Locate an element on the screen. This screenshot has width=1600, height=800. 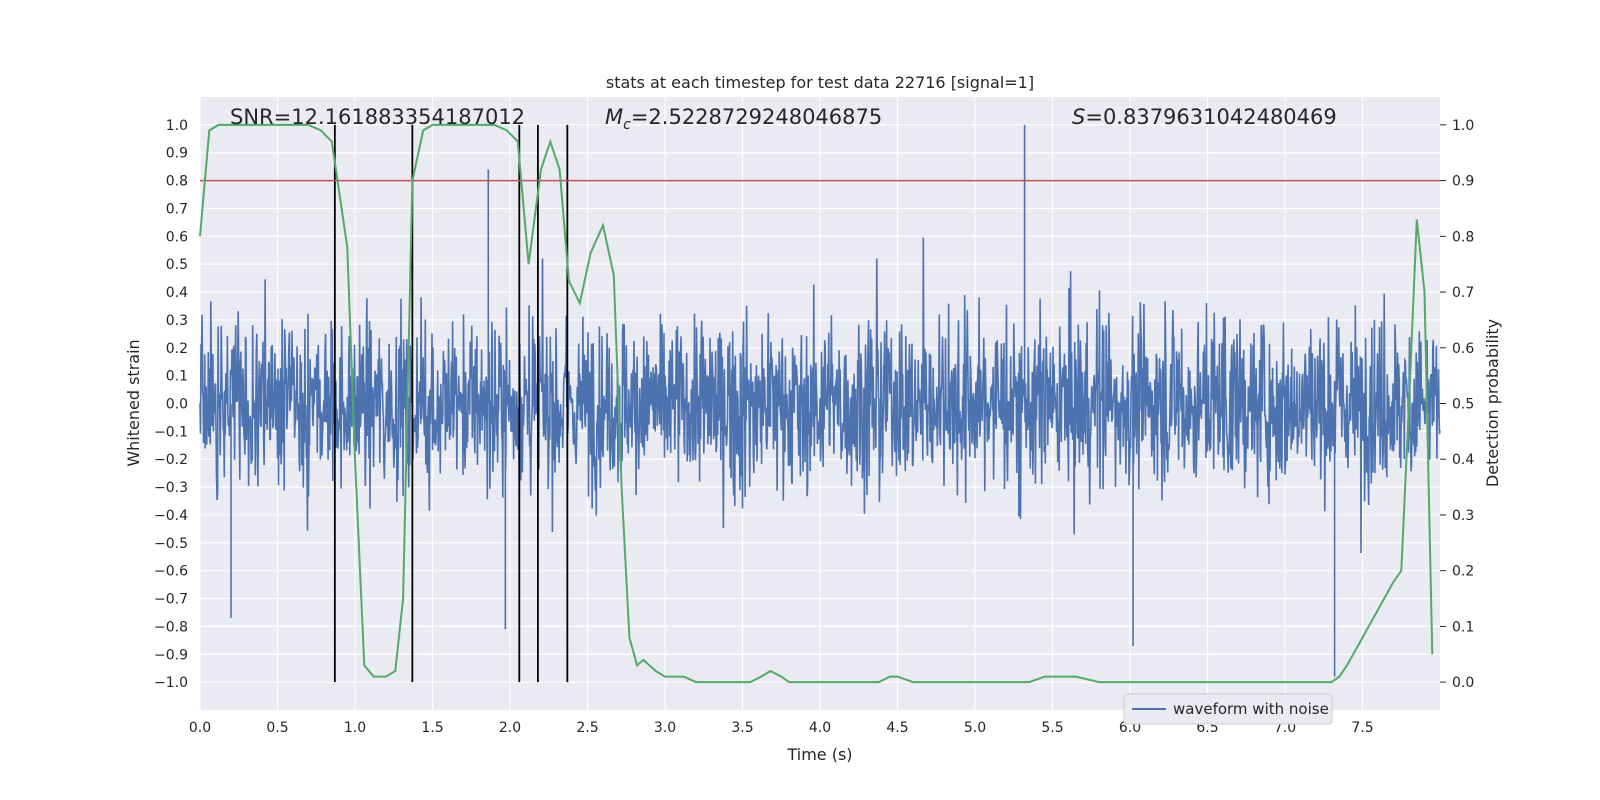
x-tick-label: 7.5 is located at coordinates (1362, 728).